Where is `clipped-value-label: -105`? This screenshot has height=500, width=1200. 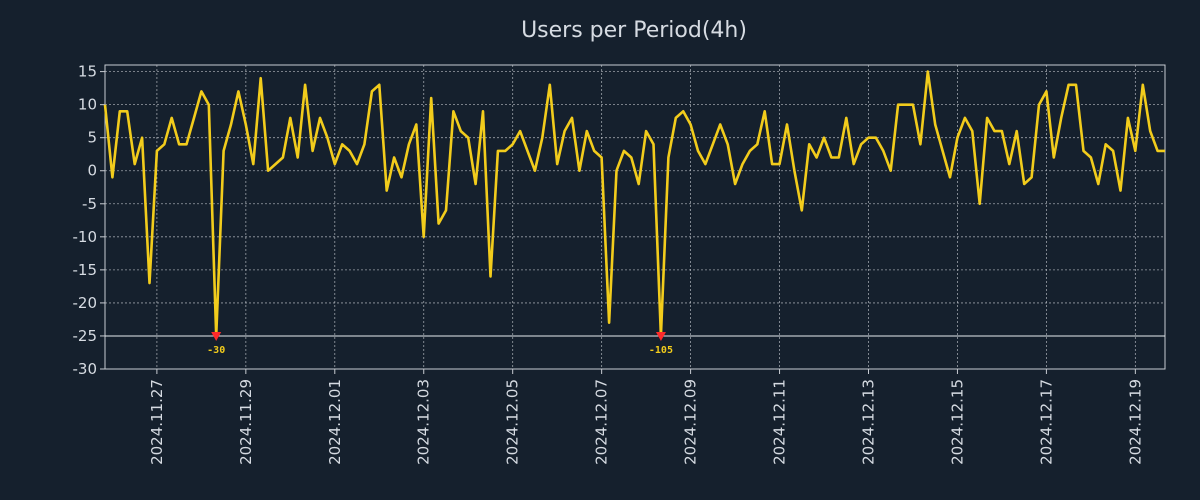 clipped-value-label: -105 is located at coordinates (661, 350).